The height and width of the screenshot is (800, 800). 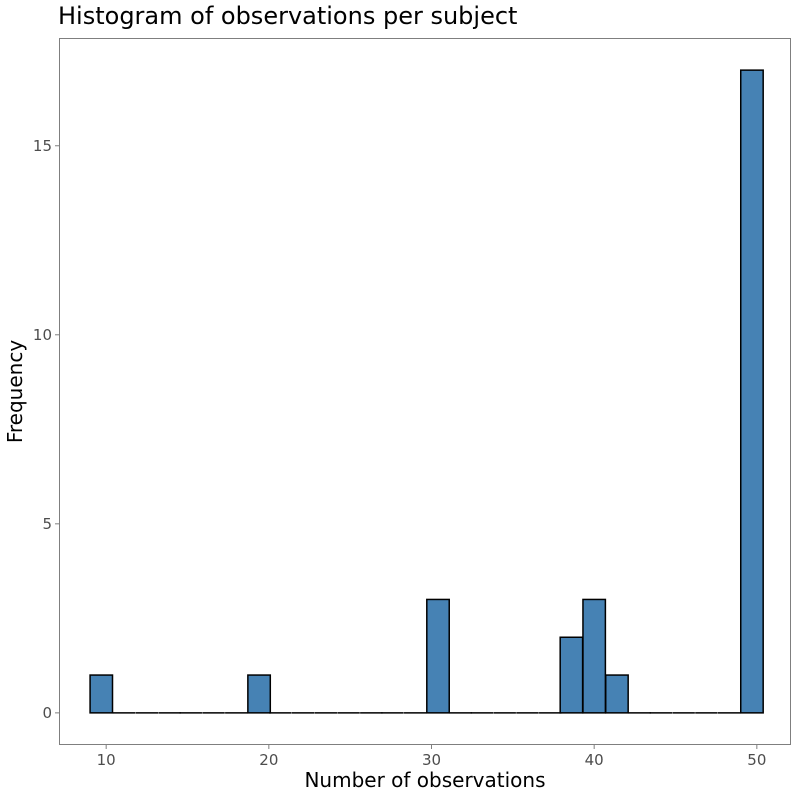 I want to click on x-tick-label: 50, so click(x=756, y=760).